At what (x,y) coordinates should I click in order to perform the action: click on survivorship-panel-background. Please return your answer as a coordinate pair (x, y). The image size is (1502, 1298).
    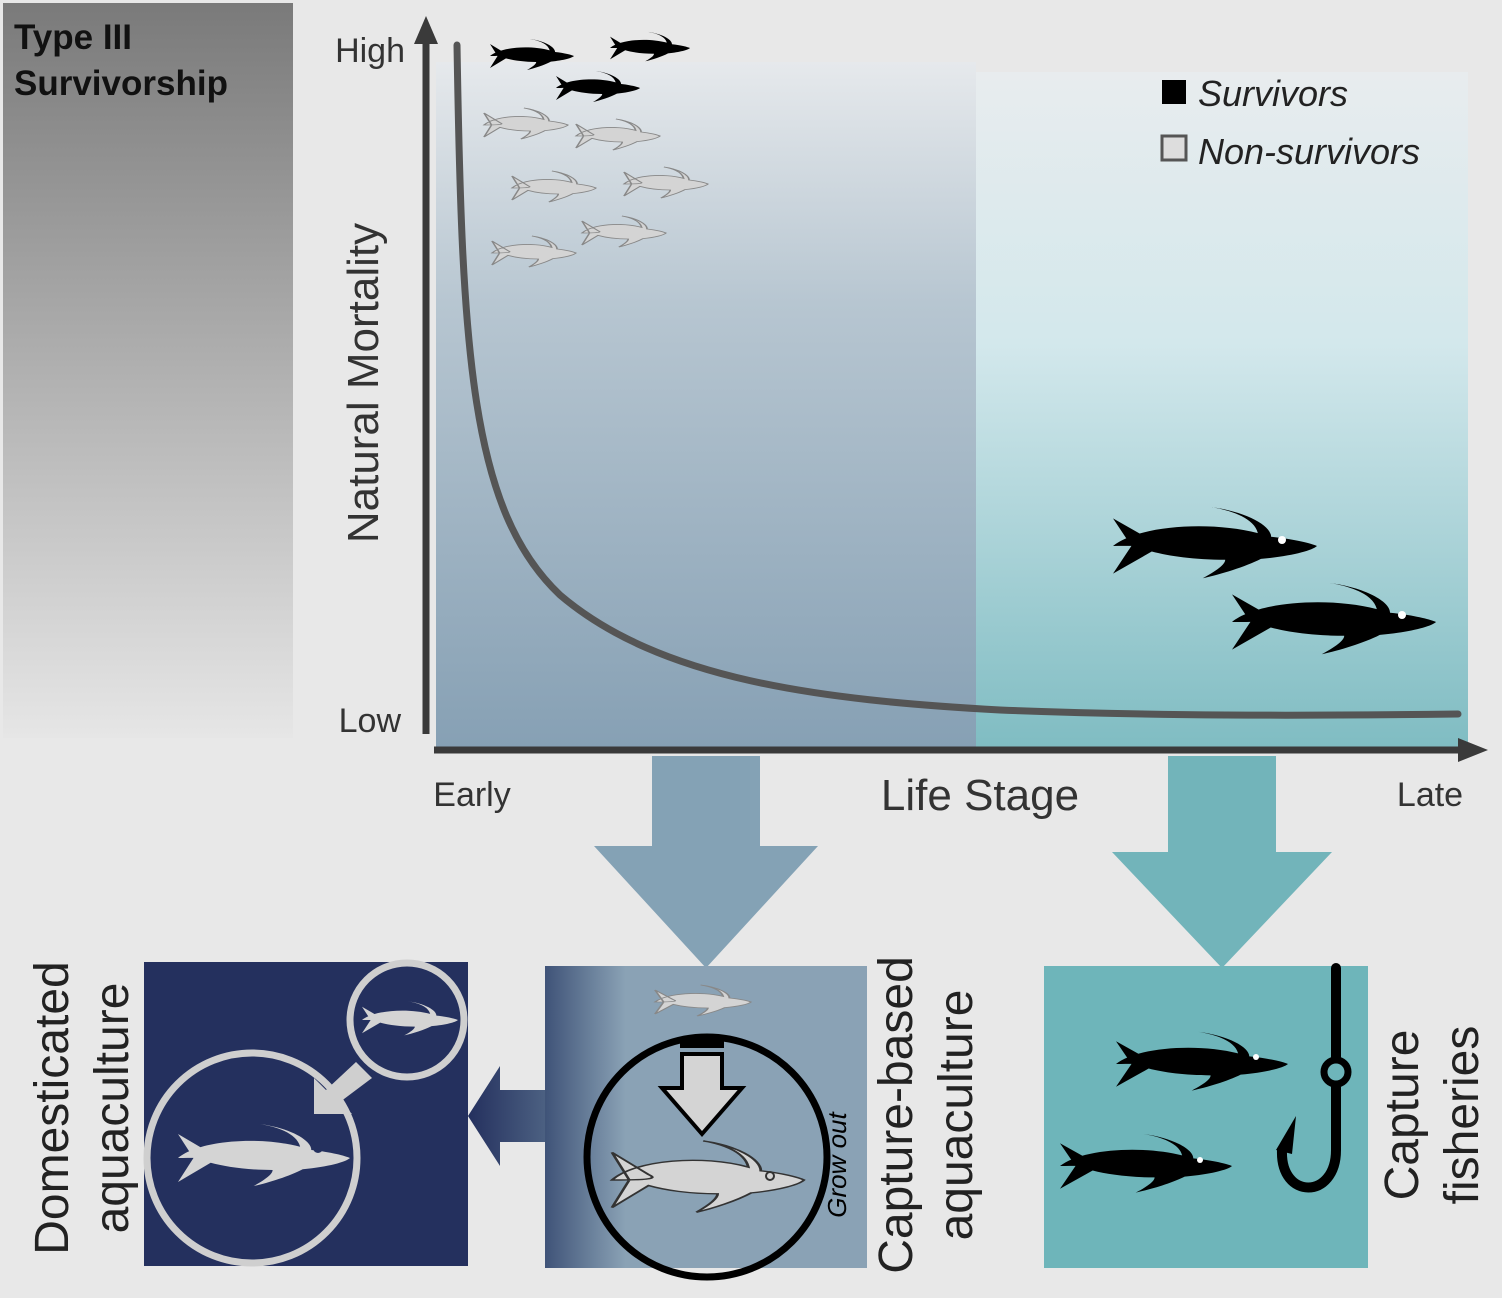
    Looking at the image, I should click on (148, 370).